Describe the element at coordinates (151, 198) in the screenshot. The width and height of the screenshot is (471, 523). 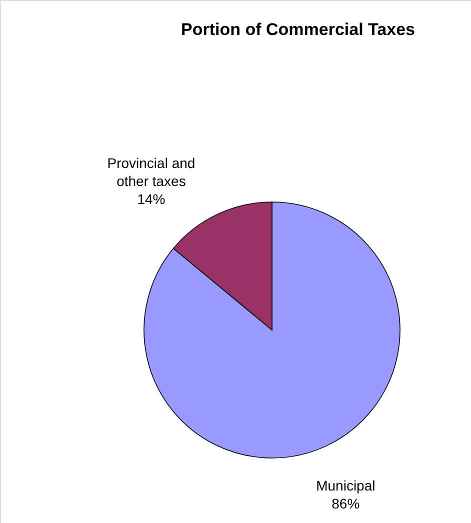
I see `data-label: 14%` at that location.